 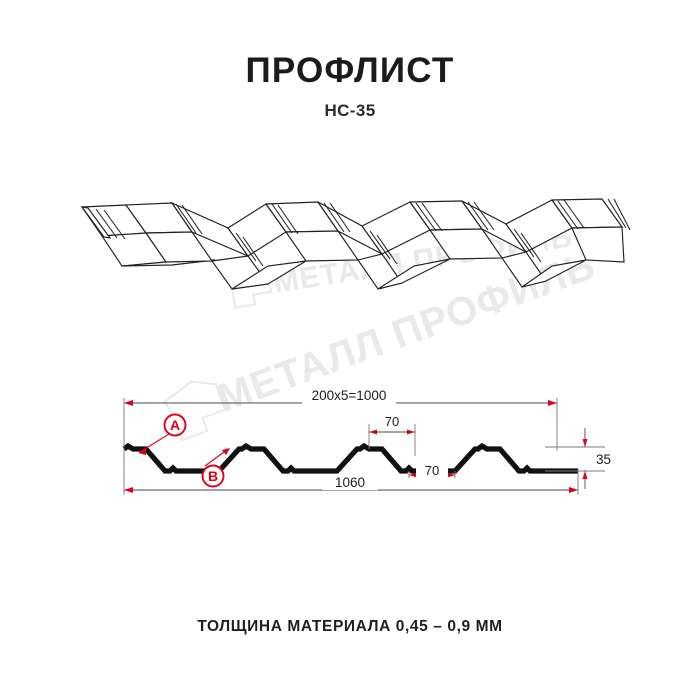 I want to click on dim-label-bg-crest, so click(x=392, y=421).